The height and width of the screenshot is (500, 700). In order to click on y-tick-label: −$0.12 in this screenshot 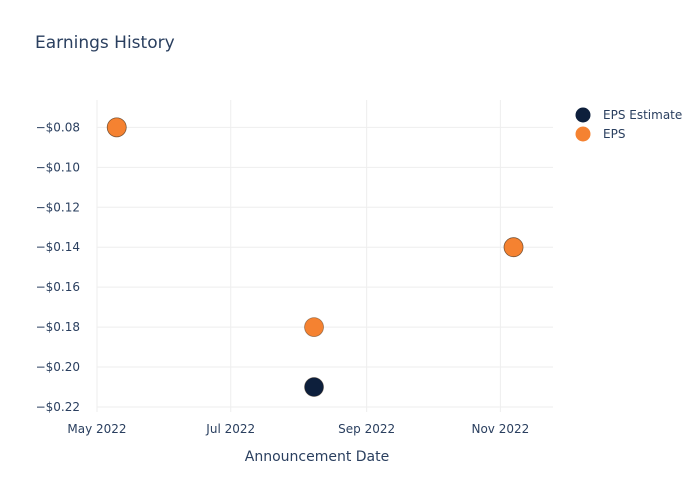, I will do `click(58, 207)`.